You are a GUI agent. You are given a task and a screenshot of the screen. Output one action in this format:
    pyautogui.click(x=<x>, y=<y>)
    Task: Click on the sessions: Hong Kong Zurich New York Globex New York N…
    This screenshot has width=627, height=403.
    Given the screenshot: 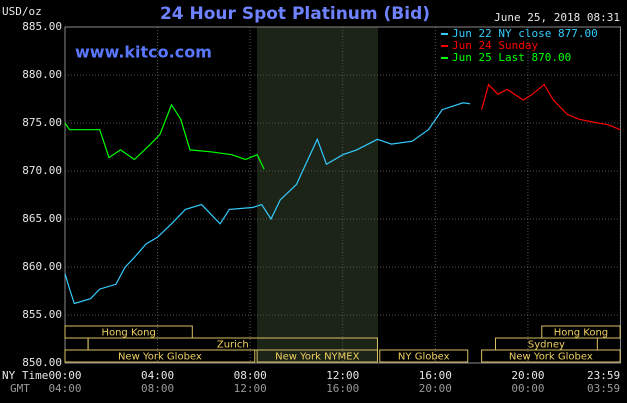 What is the action you would take?
    pyautogui.click(x=342, y=344)
    